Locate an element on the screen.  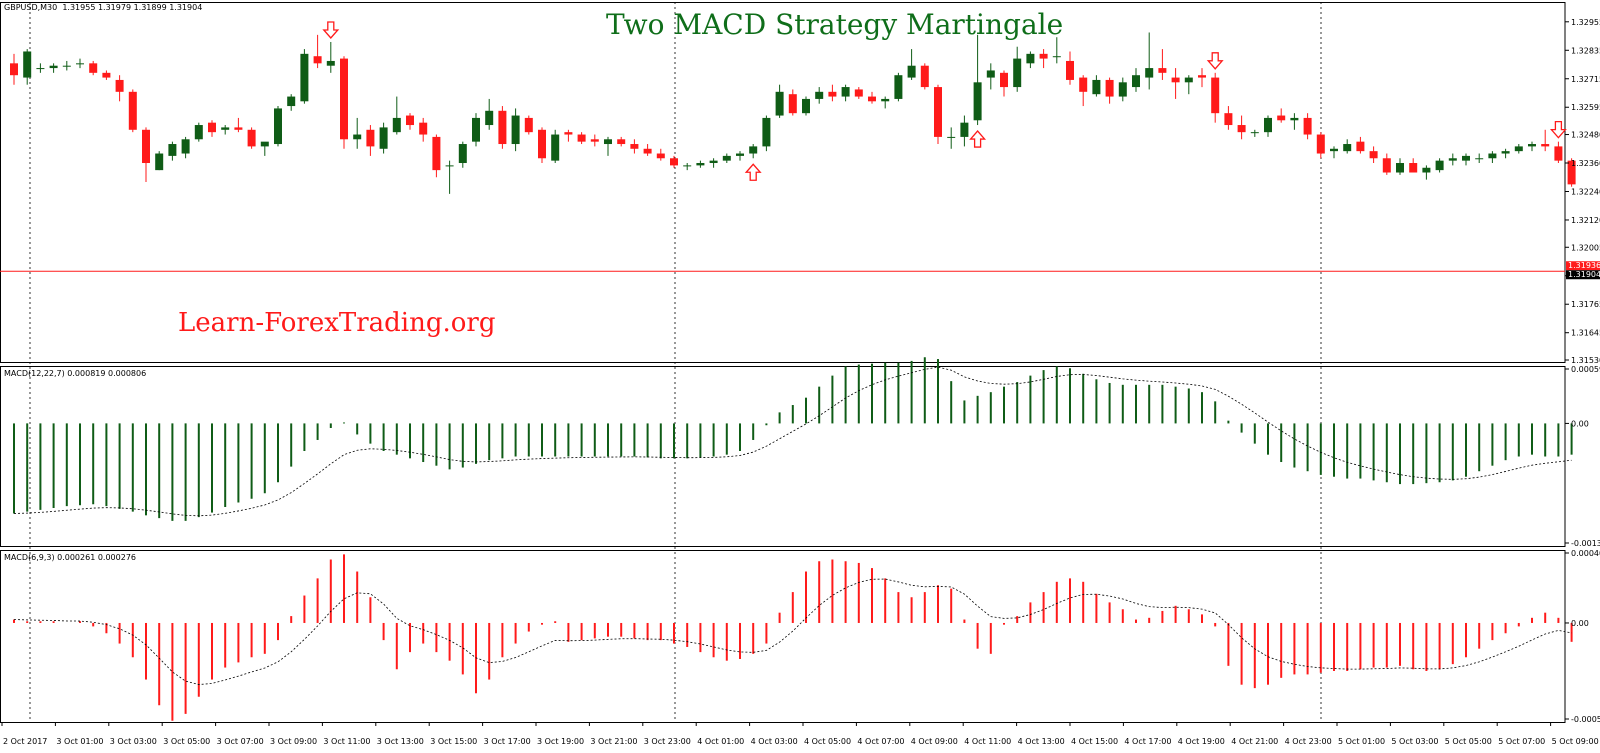
macd-tick-label: 0.000408 is located at coordinates (1585, 553).